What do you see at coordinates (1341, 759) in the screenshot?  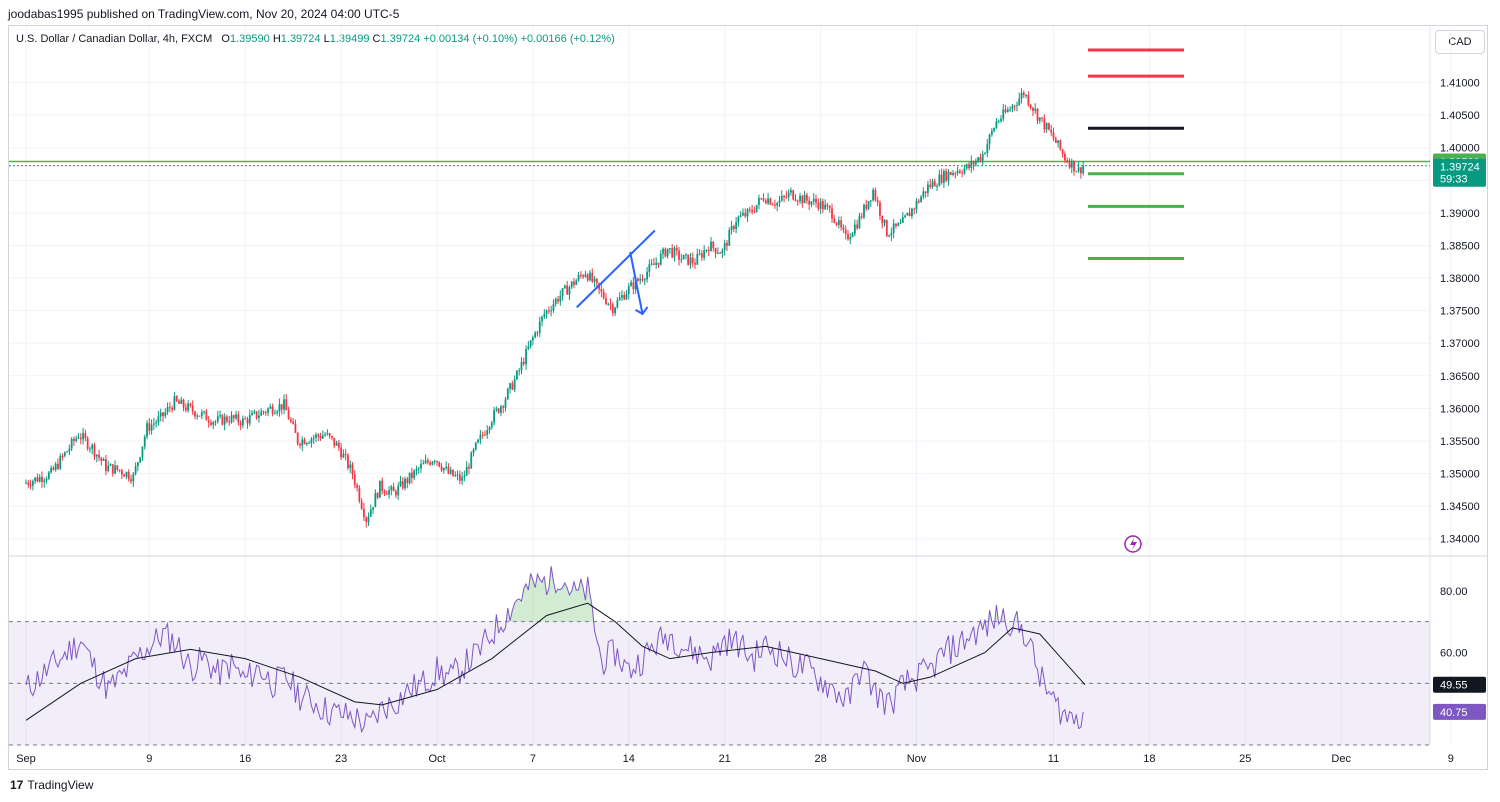 I see `time-tick-label: Dec` at bounding box center [1341, 759].